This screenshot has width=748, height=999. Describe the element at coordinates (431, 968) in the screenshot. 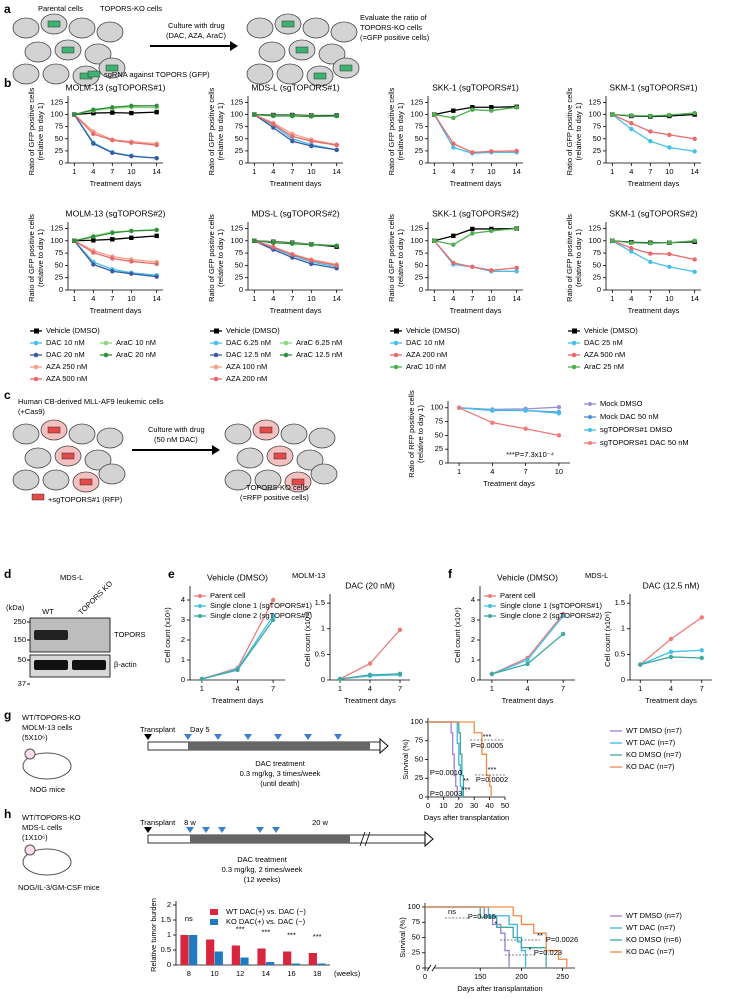

I see `axis-break` at that location.